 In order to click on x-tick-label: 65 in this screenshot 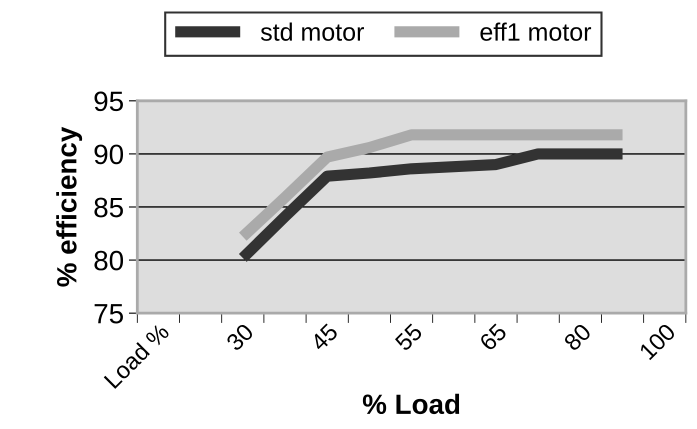, I will do `click(493, 337)`.